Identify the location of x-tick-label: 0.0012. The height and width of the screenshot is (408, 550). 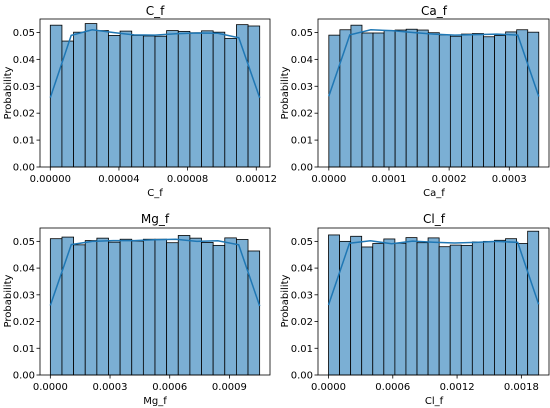
(457, 387).